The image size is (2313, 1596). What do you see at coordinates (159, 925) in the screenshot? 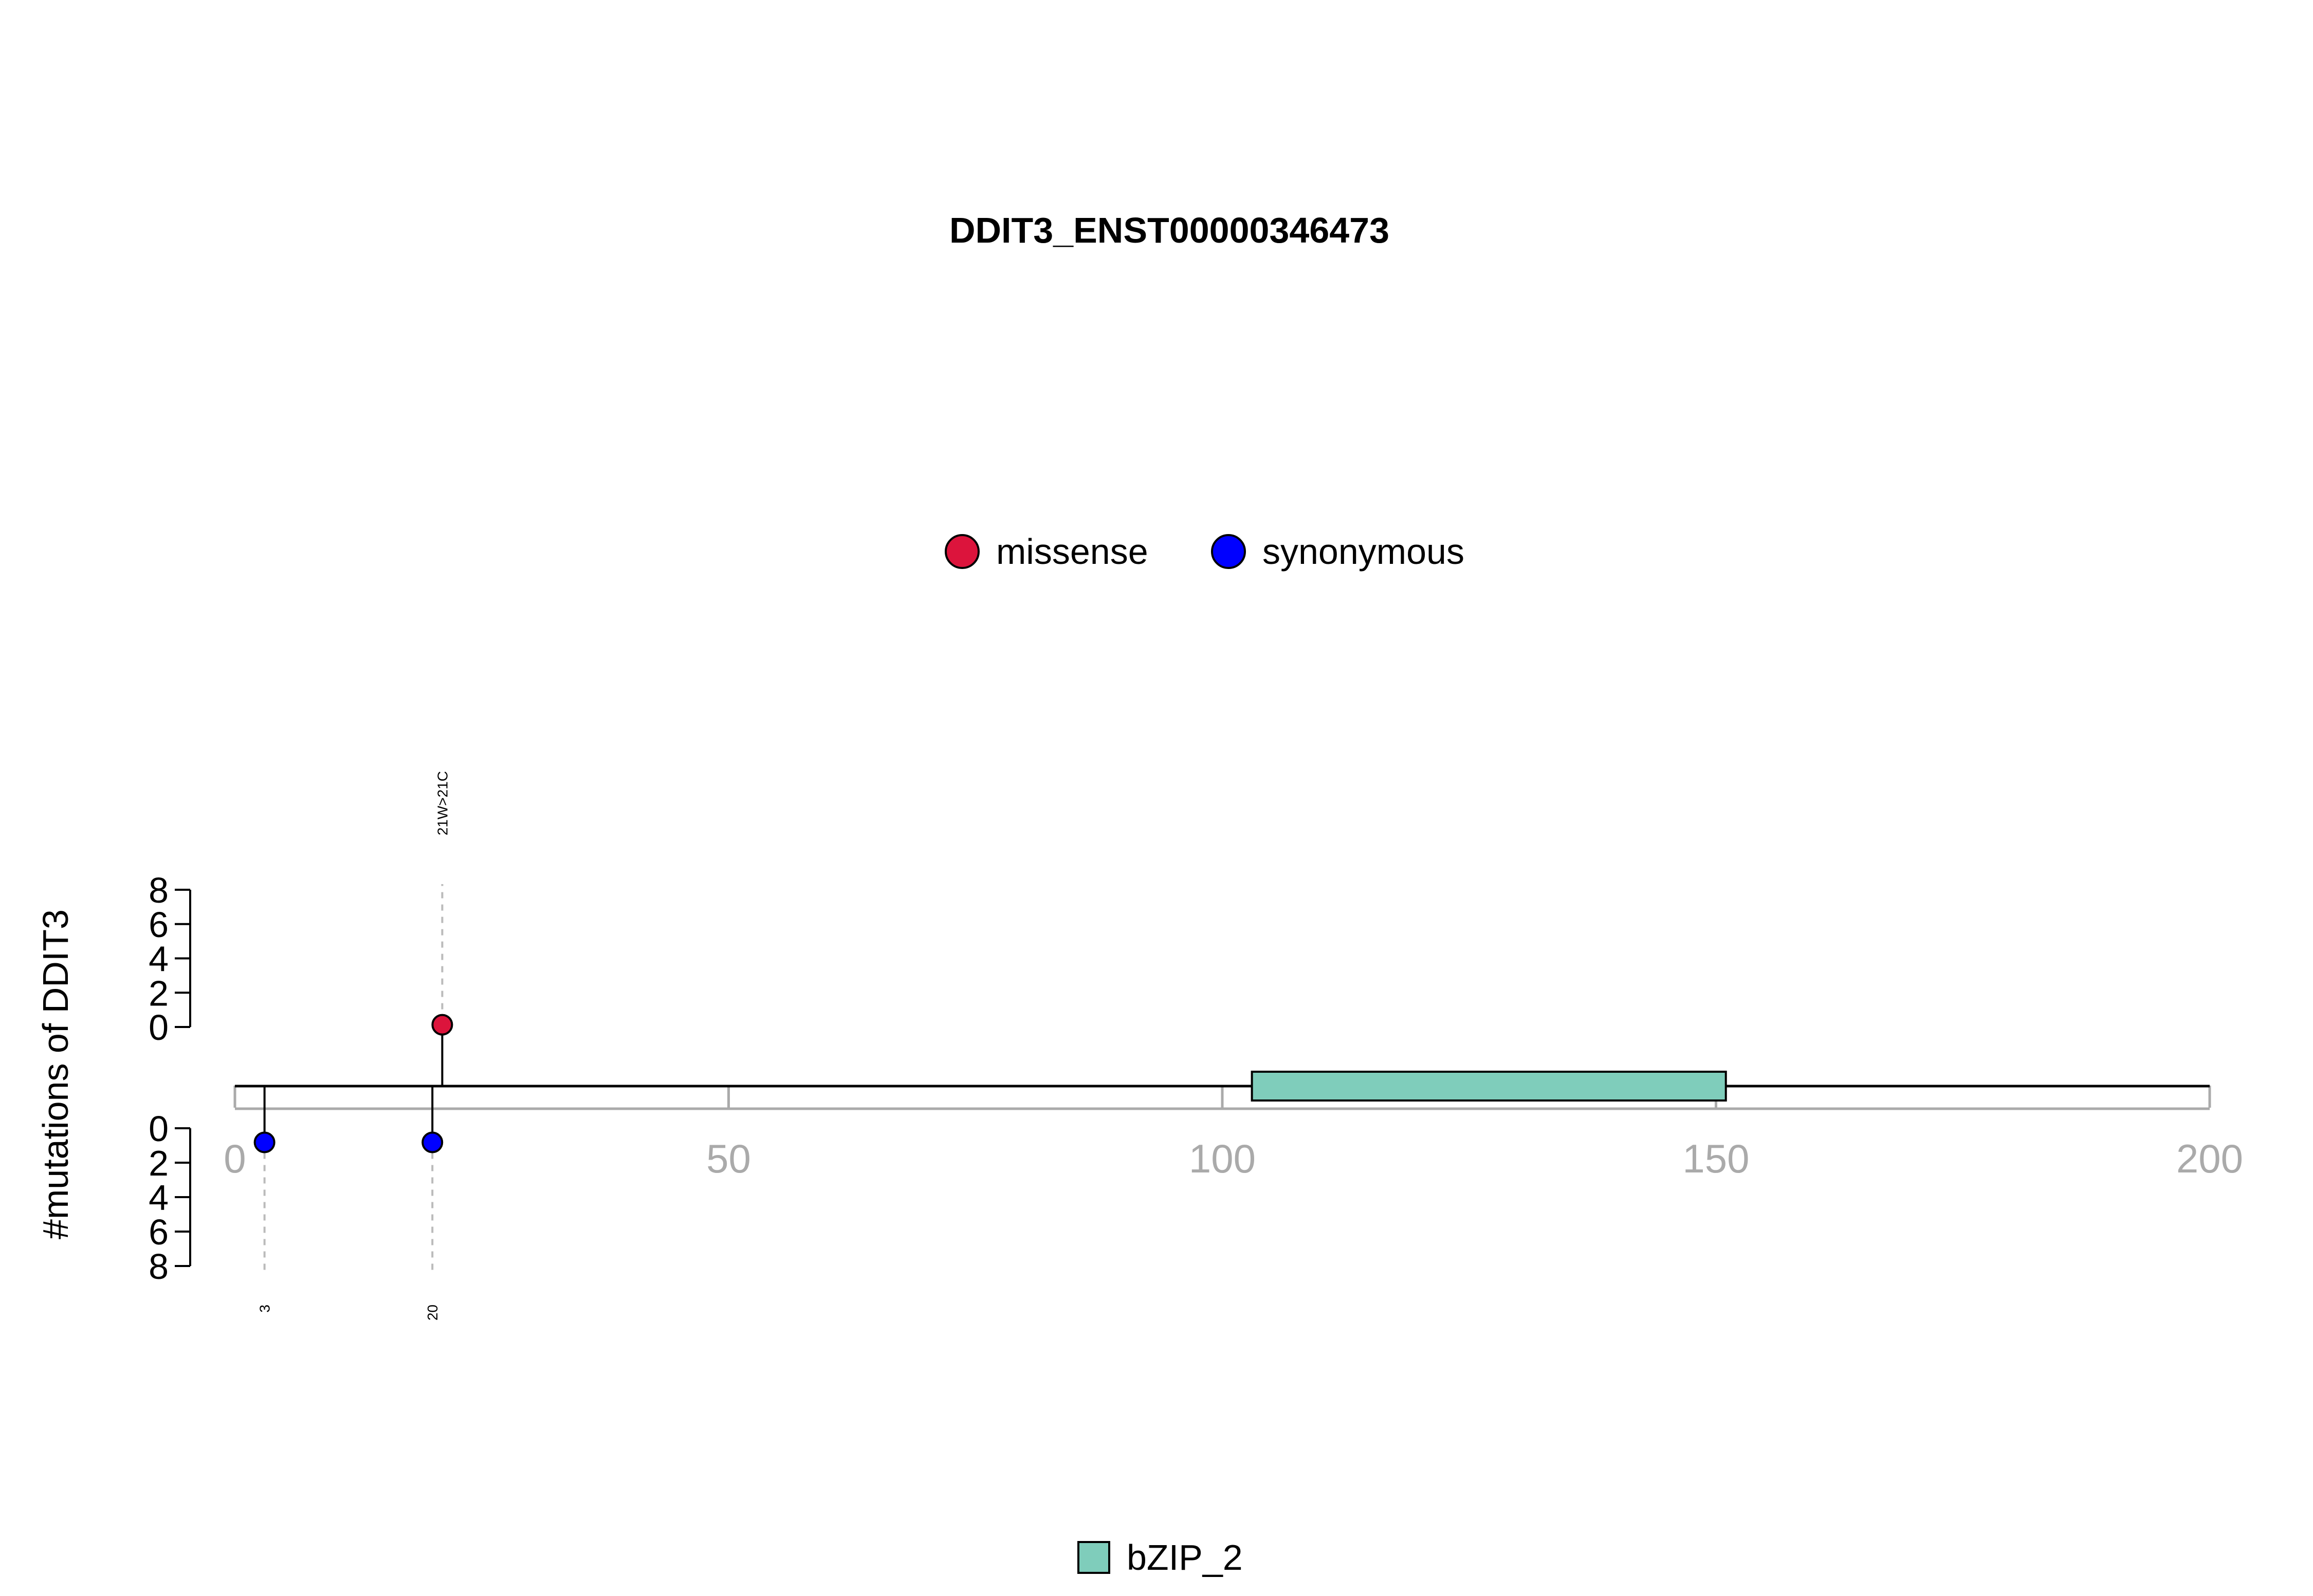
I see `y-top-tick-label: 6` at bounding box center [159, 925].